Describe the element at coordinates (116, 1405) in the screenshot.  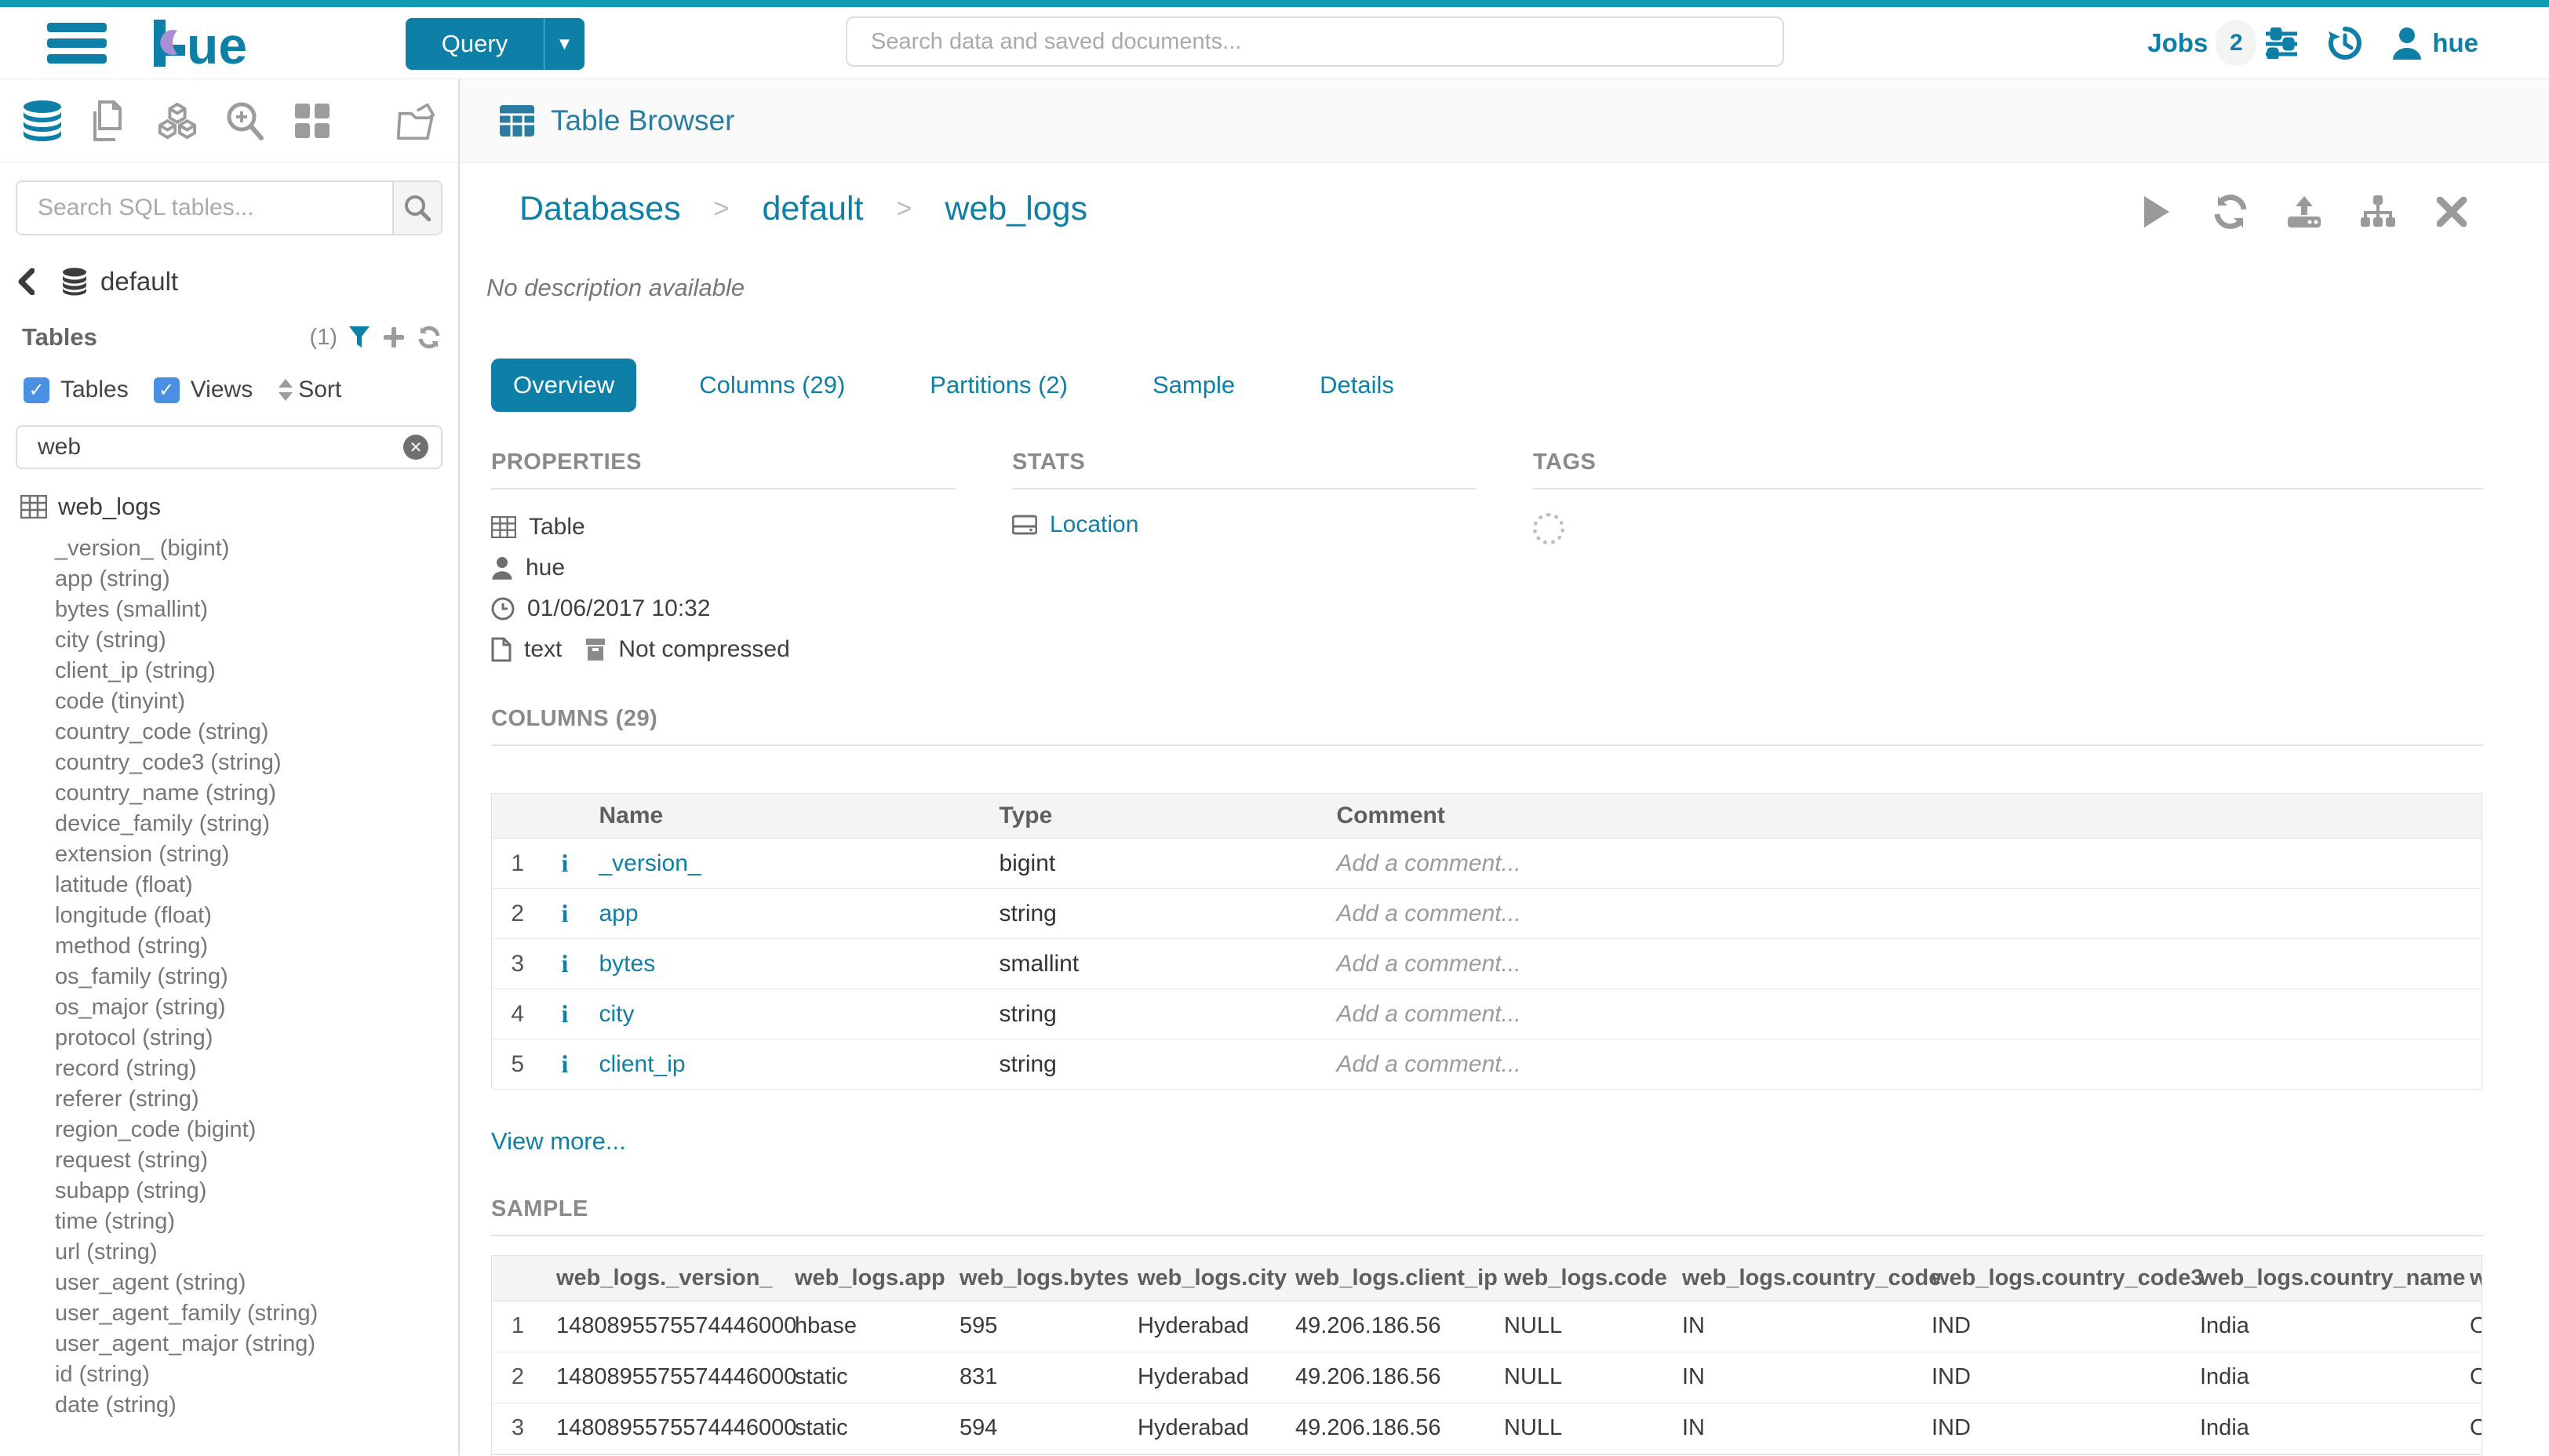
I see `column-list-item: date (string)` at that location.